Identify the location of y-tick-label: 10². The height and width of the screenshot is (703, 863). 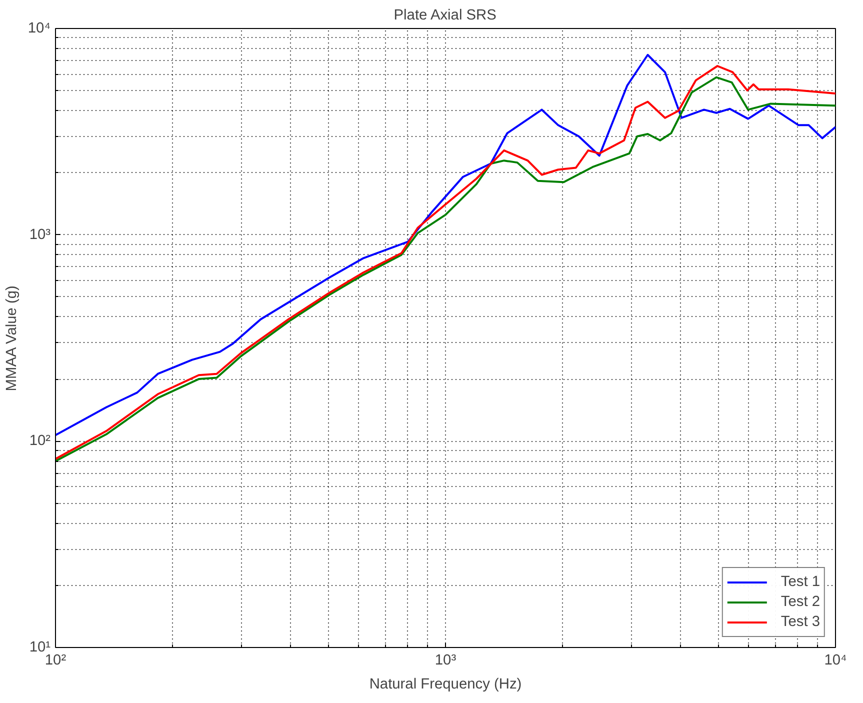
(40, 441).